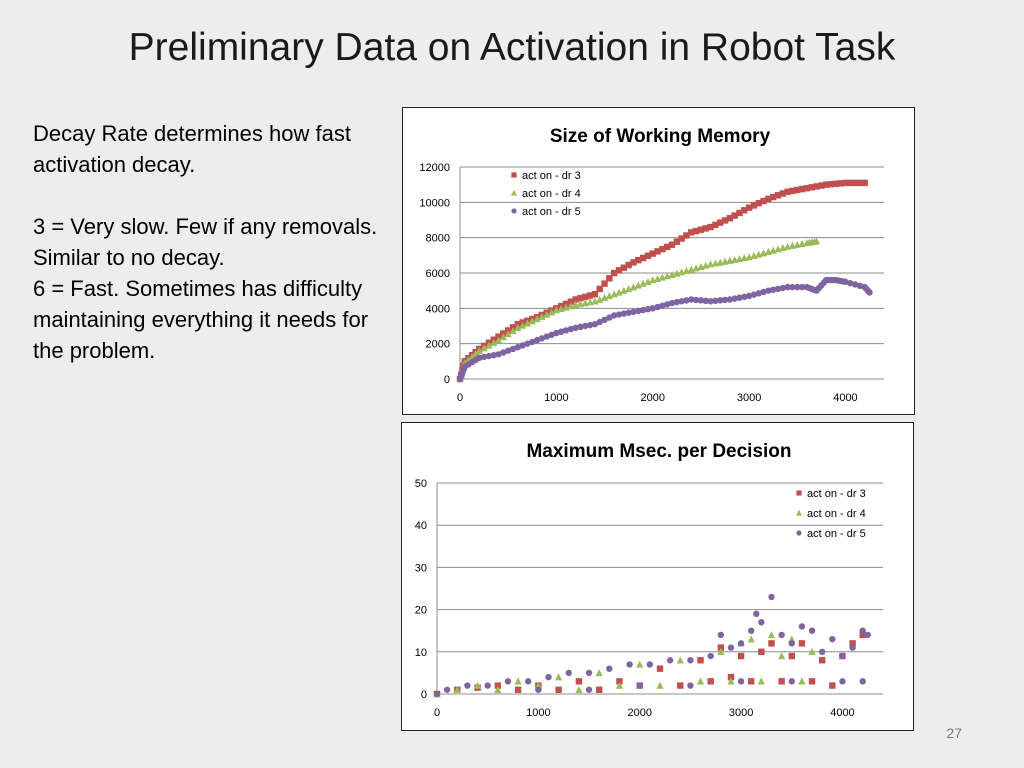 The image size is (1024, 768). Describe the element at coordinates (460, 398) in the screenshot. I see `chart1-x-tick-label: 0` at that location.